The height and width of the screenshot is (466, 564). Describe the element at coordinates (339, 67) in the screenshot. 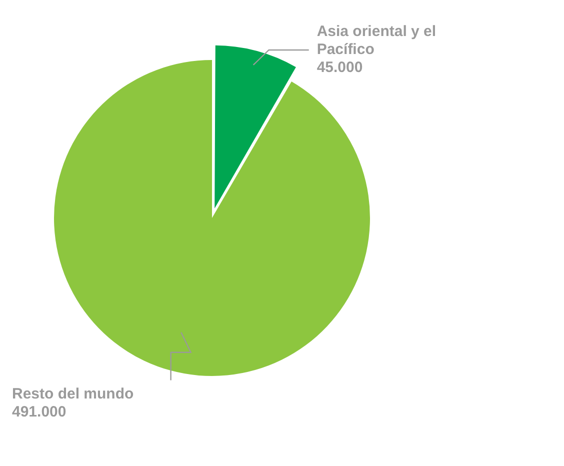

I see `data-label: 45.000` at that location.